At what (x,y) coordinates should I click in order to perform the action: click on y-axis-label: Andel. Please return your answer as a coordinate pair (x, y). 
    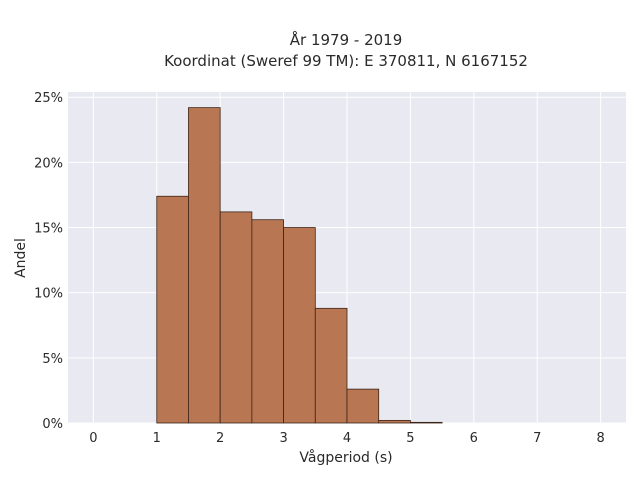
    Looking at the image, I should click on (21, 258).